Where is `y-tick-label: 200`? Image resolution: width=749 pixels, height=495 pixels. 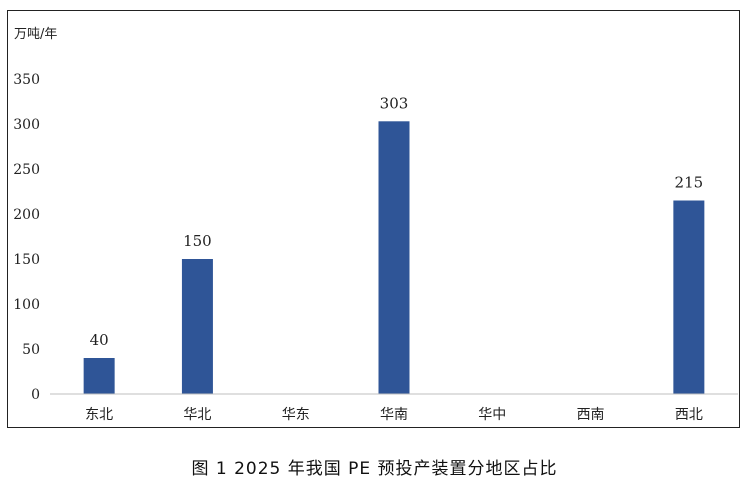 y-tick-label: 200 is located at coordinates (26, 215).